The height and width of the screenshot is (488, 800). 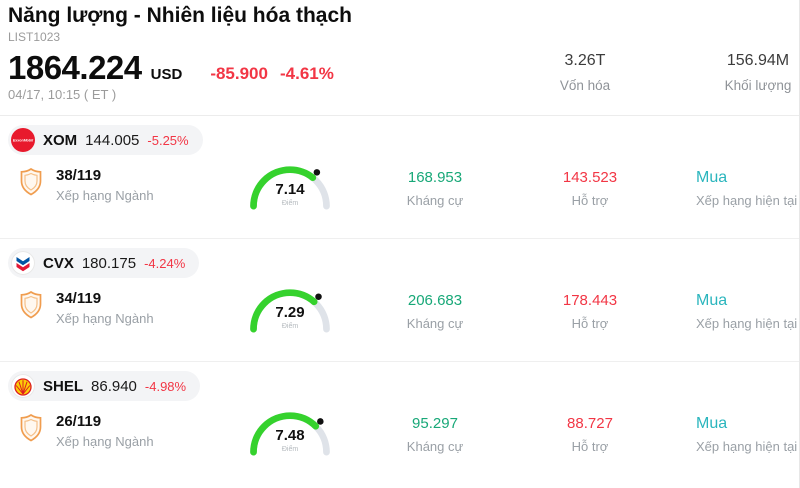 What do you see at coordinates (435, 423) in the screenshot?
I see `resistance-value: 95.297` at bounding box center [435, 423].